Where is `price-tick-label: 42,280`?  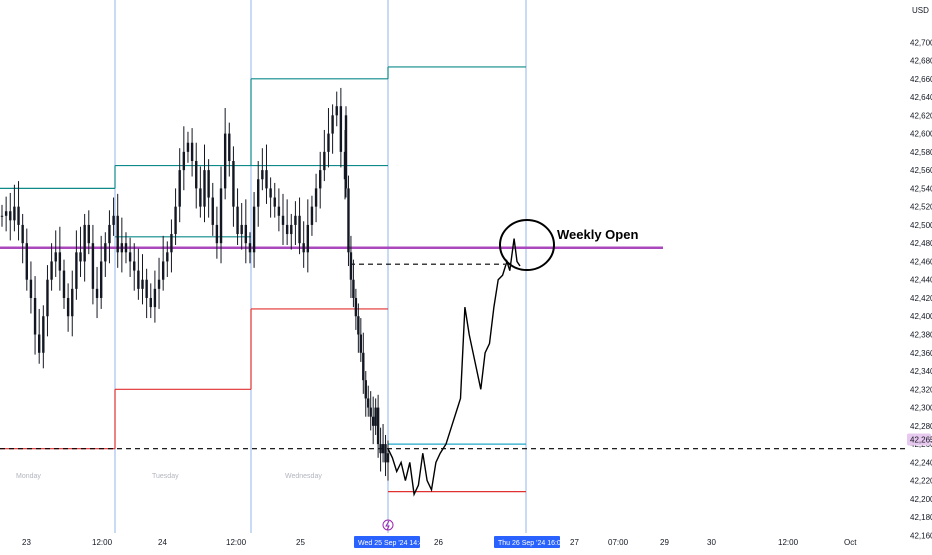
price-tick-label: 42,280 is located at coordinates (921, 426).